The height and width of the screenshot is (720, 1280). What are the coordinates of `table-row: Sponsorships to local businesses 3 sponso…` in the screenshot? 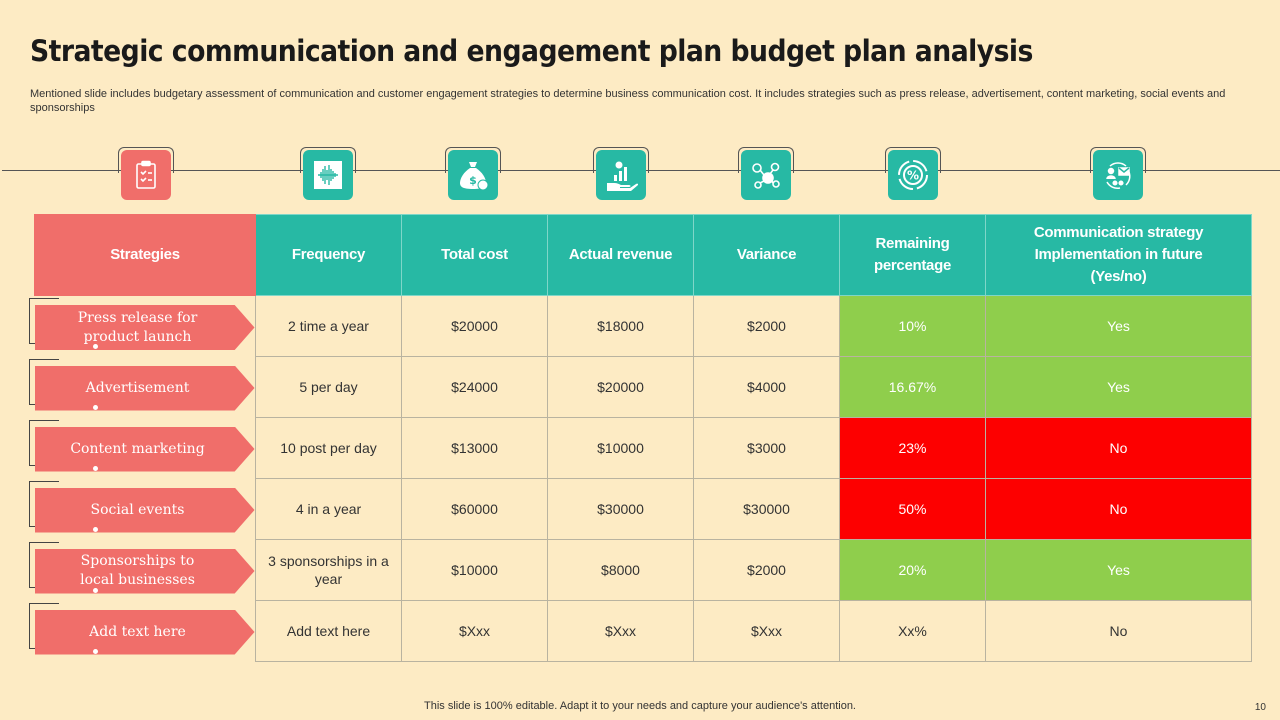 It's located at (640, 570).